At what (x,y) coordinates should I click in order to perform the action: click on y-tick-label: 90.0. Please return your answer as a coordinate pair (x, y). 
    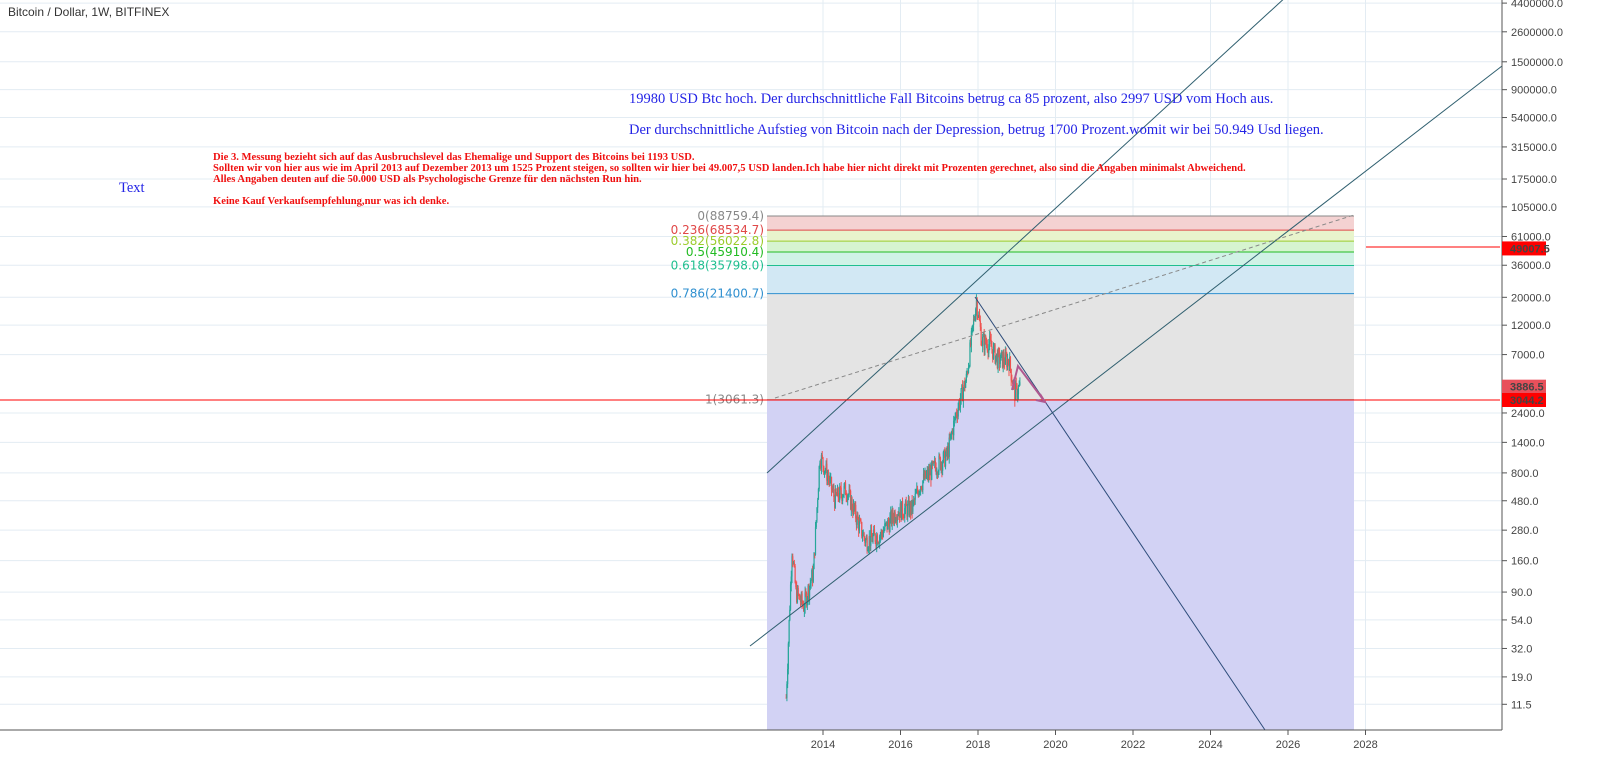
    Looking at the image, I should click on (1521, 593).